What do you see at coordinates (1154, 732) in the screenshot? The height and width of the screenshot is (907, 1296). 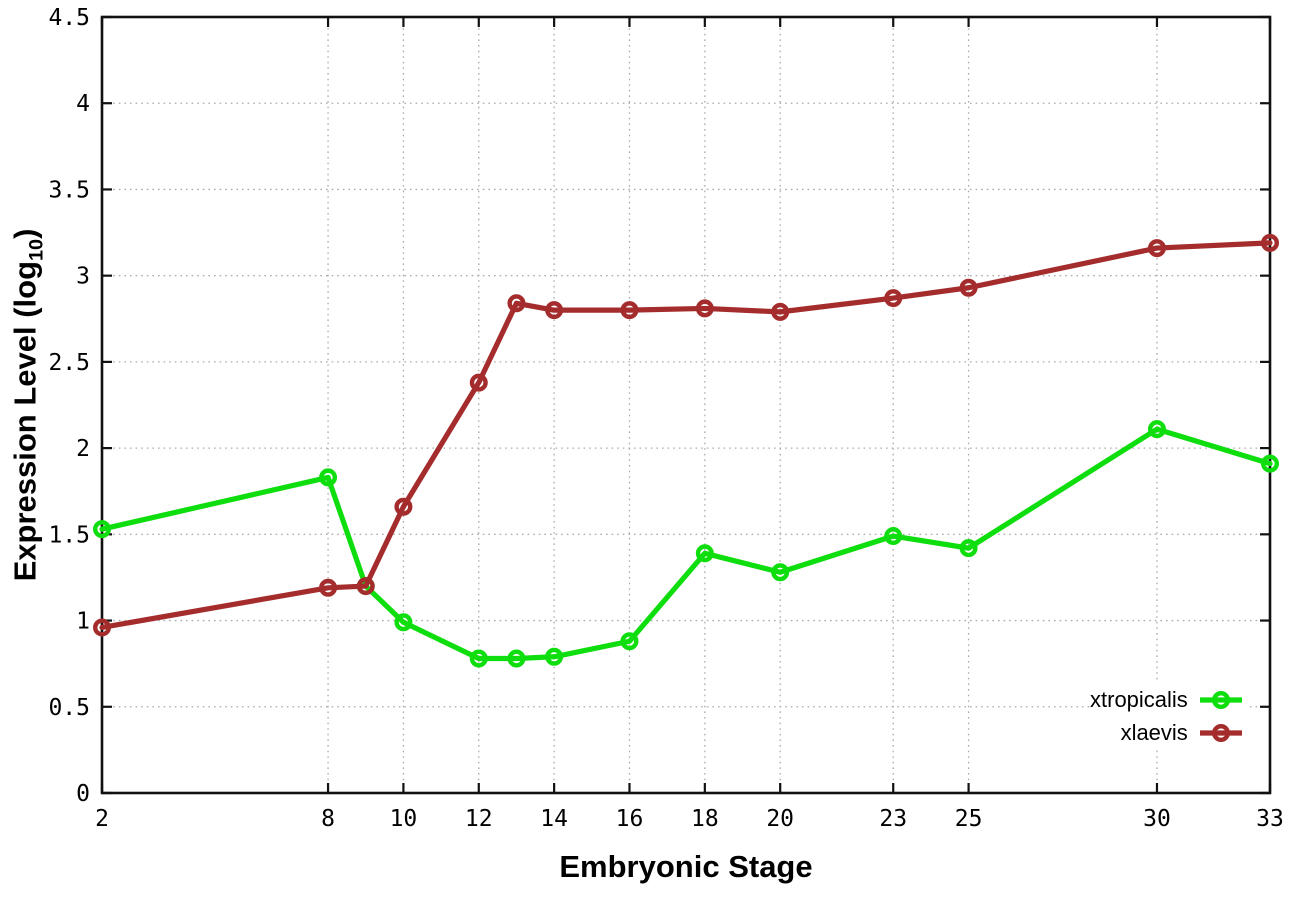 I see `legend-label: xlaevis` at bounding box center [1154, 732].